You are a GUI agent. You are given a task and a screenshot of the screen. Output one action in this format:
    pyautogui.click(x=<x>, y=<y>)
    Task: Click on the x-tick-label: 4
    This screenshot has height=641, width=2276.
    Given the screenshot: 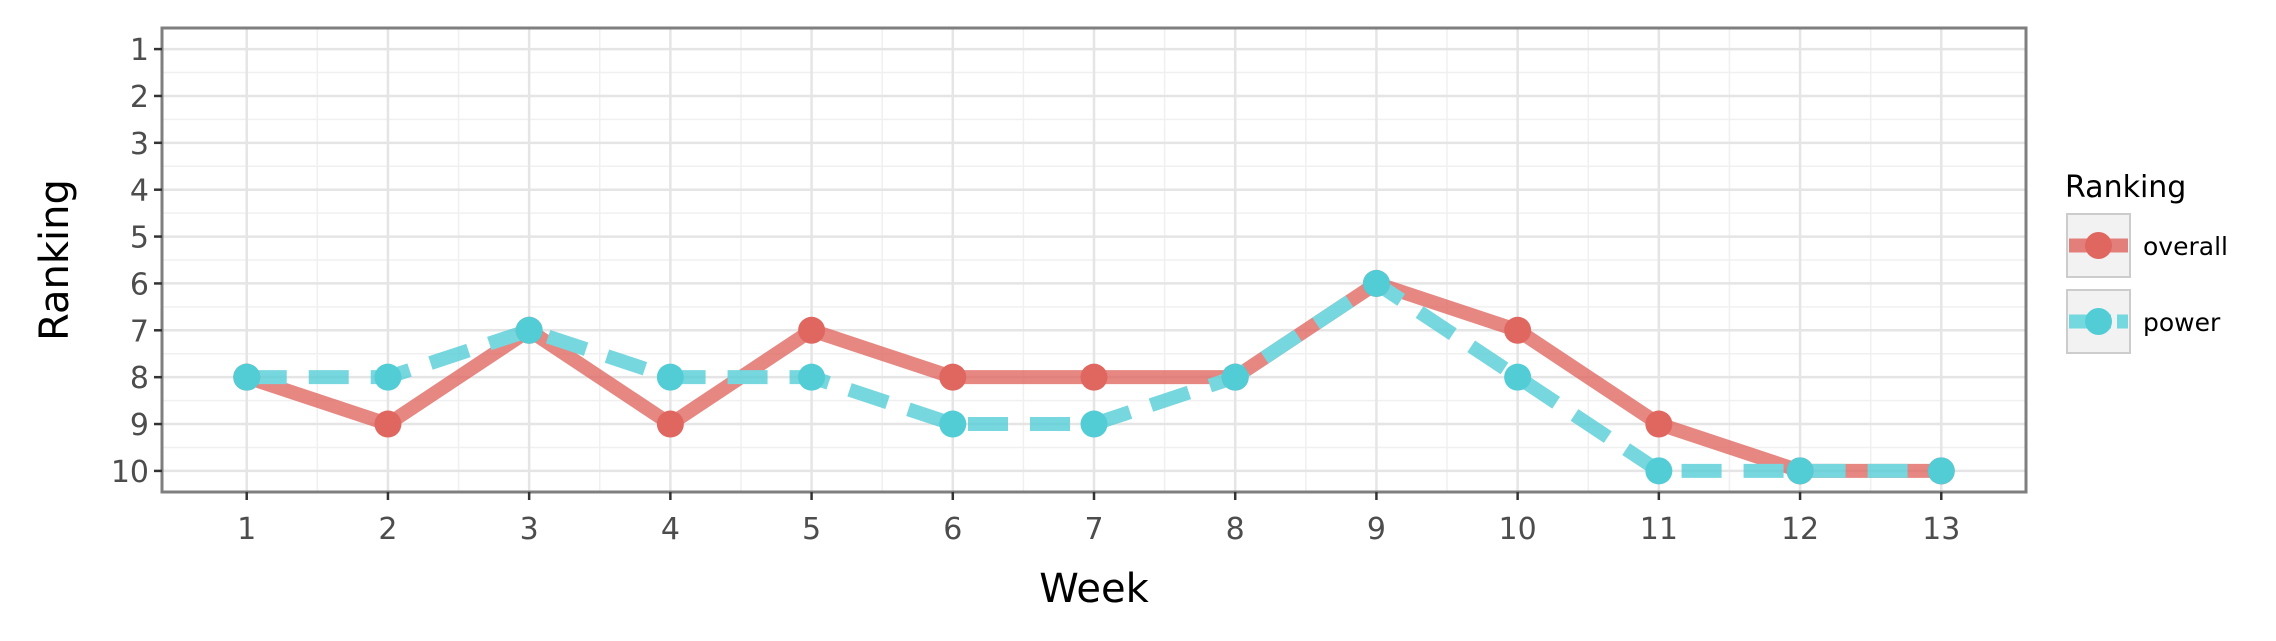 What is the action you would take?
    pyautogui.click(x=670, y=529)
    